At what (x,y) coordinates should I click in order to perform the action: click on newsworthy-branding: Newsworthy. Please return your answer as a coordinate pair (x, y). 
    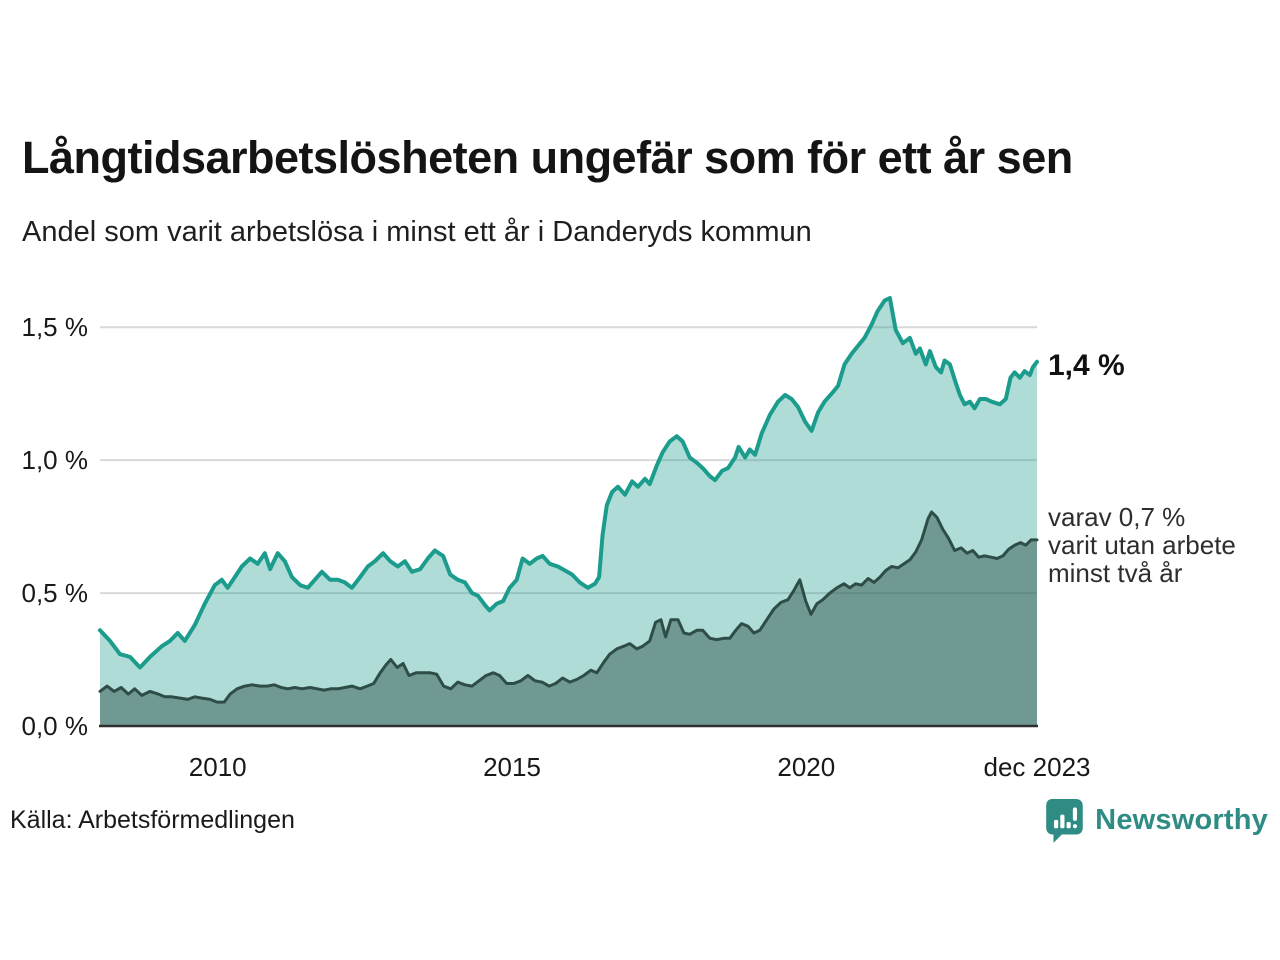
    Looking at the image, I should click on (1156, 822).